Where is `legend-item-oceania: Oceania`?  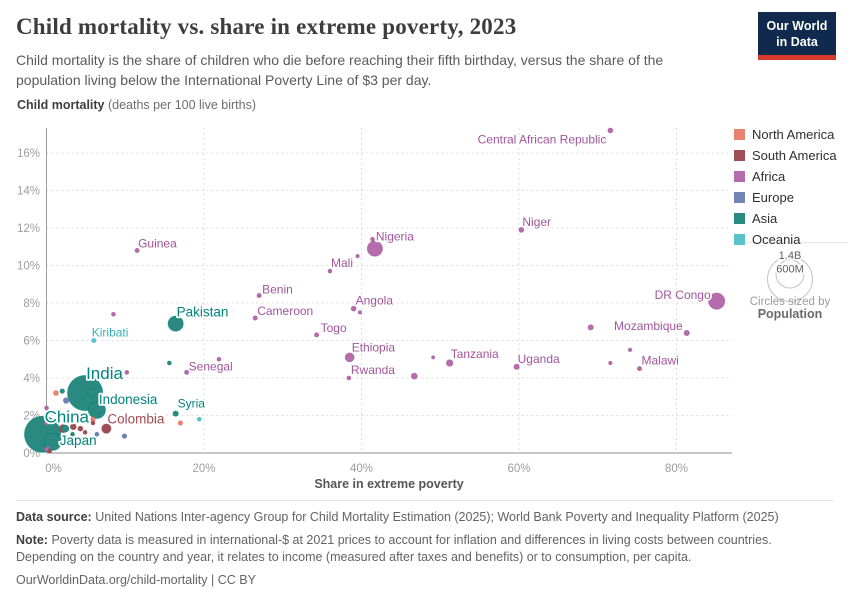
legend-item-oceania: Oceania is located at coordinates (785, 239).